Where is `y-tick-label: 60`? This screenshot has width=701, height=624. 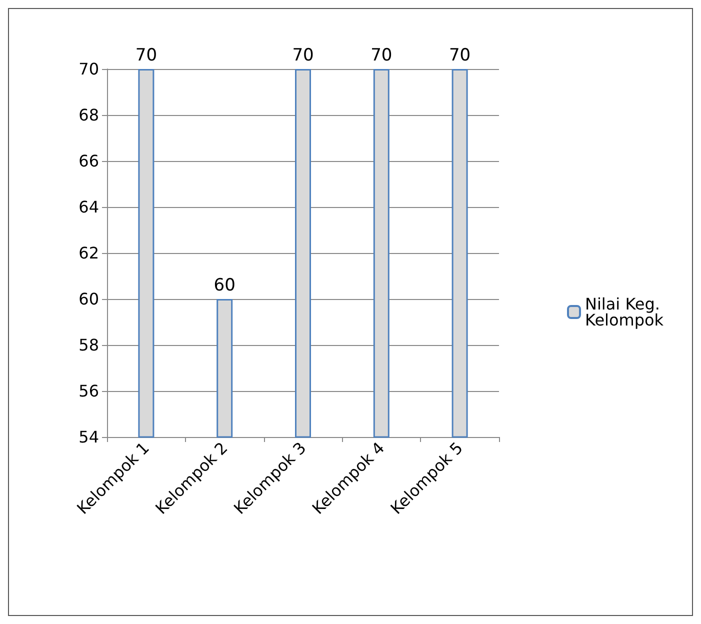
y-tick-label: 60 is located at coordinates (88, 299).